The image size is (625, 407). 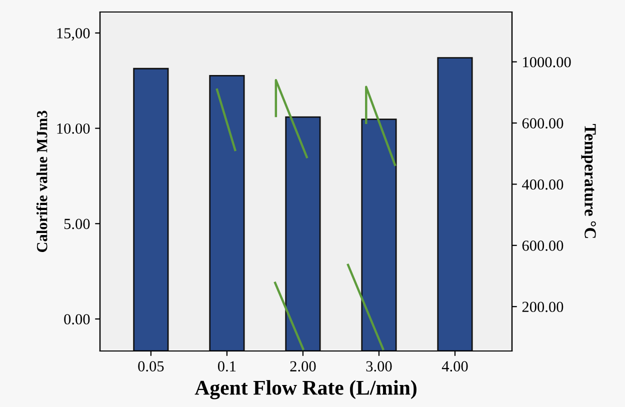 What do you see at coordinates (379, 366) in the screenshot?
I see `x-tick-label: 3.00` at bounding box center [379, 366].